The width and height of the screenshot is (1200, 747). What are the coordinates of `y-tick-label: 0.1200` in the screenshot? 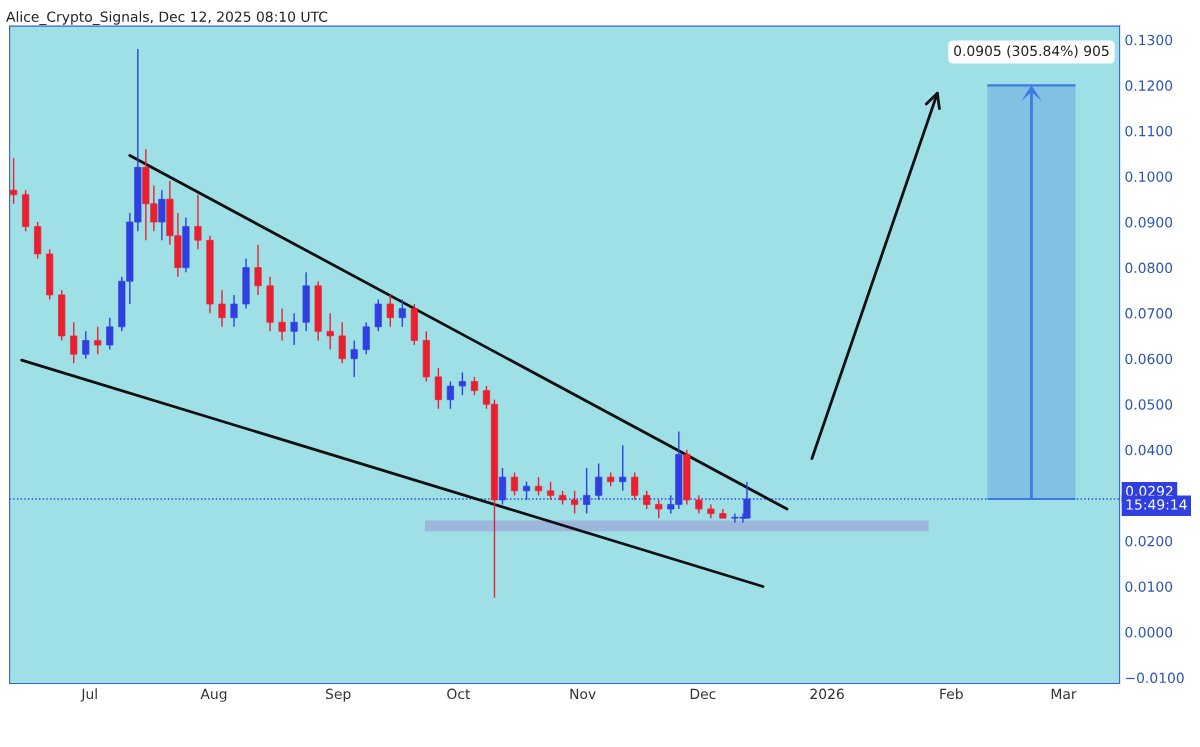 It's located at (1149, 85).